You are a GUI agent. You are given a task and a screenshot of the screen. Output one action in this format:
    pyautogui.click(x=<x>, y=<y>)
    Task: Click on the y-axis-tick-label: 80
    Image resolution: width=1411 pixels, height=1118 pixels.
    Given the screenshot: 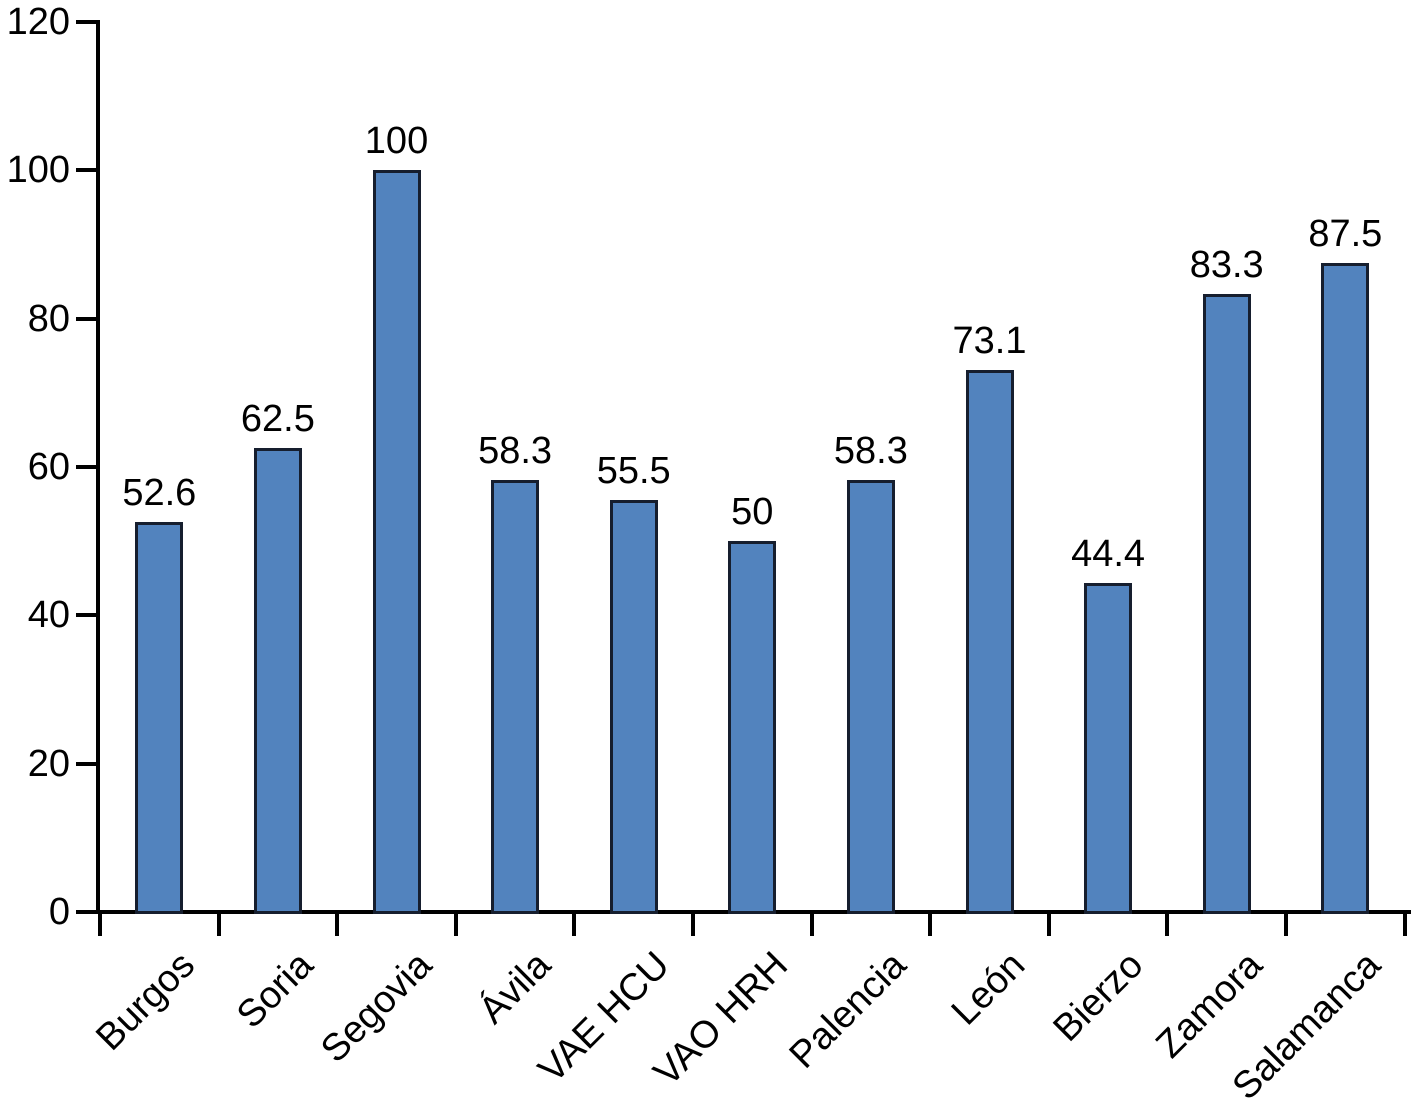 What is the action you would take?
    pyautogui.click(x=48, y=318)
    